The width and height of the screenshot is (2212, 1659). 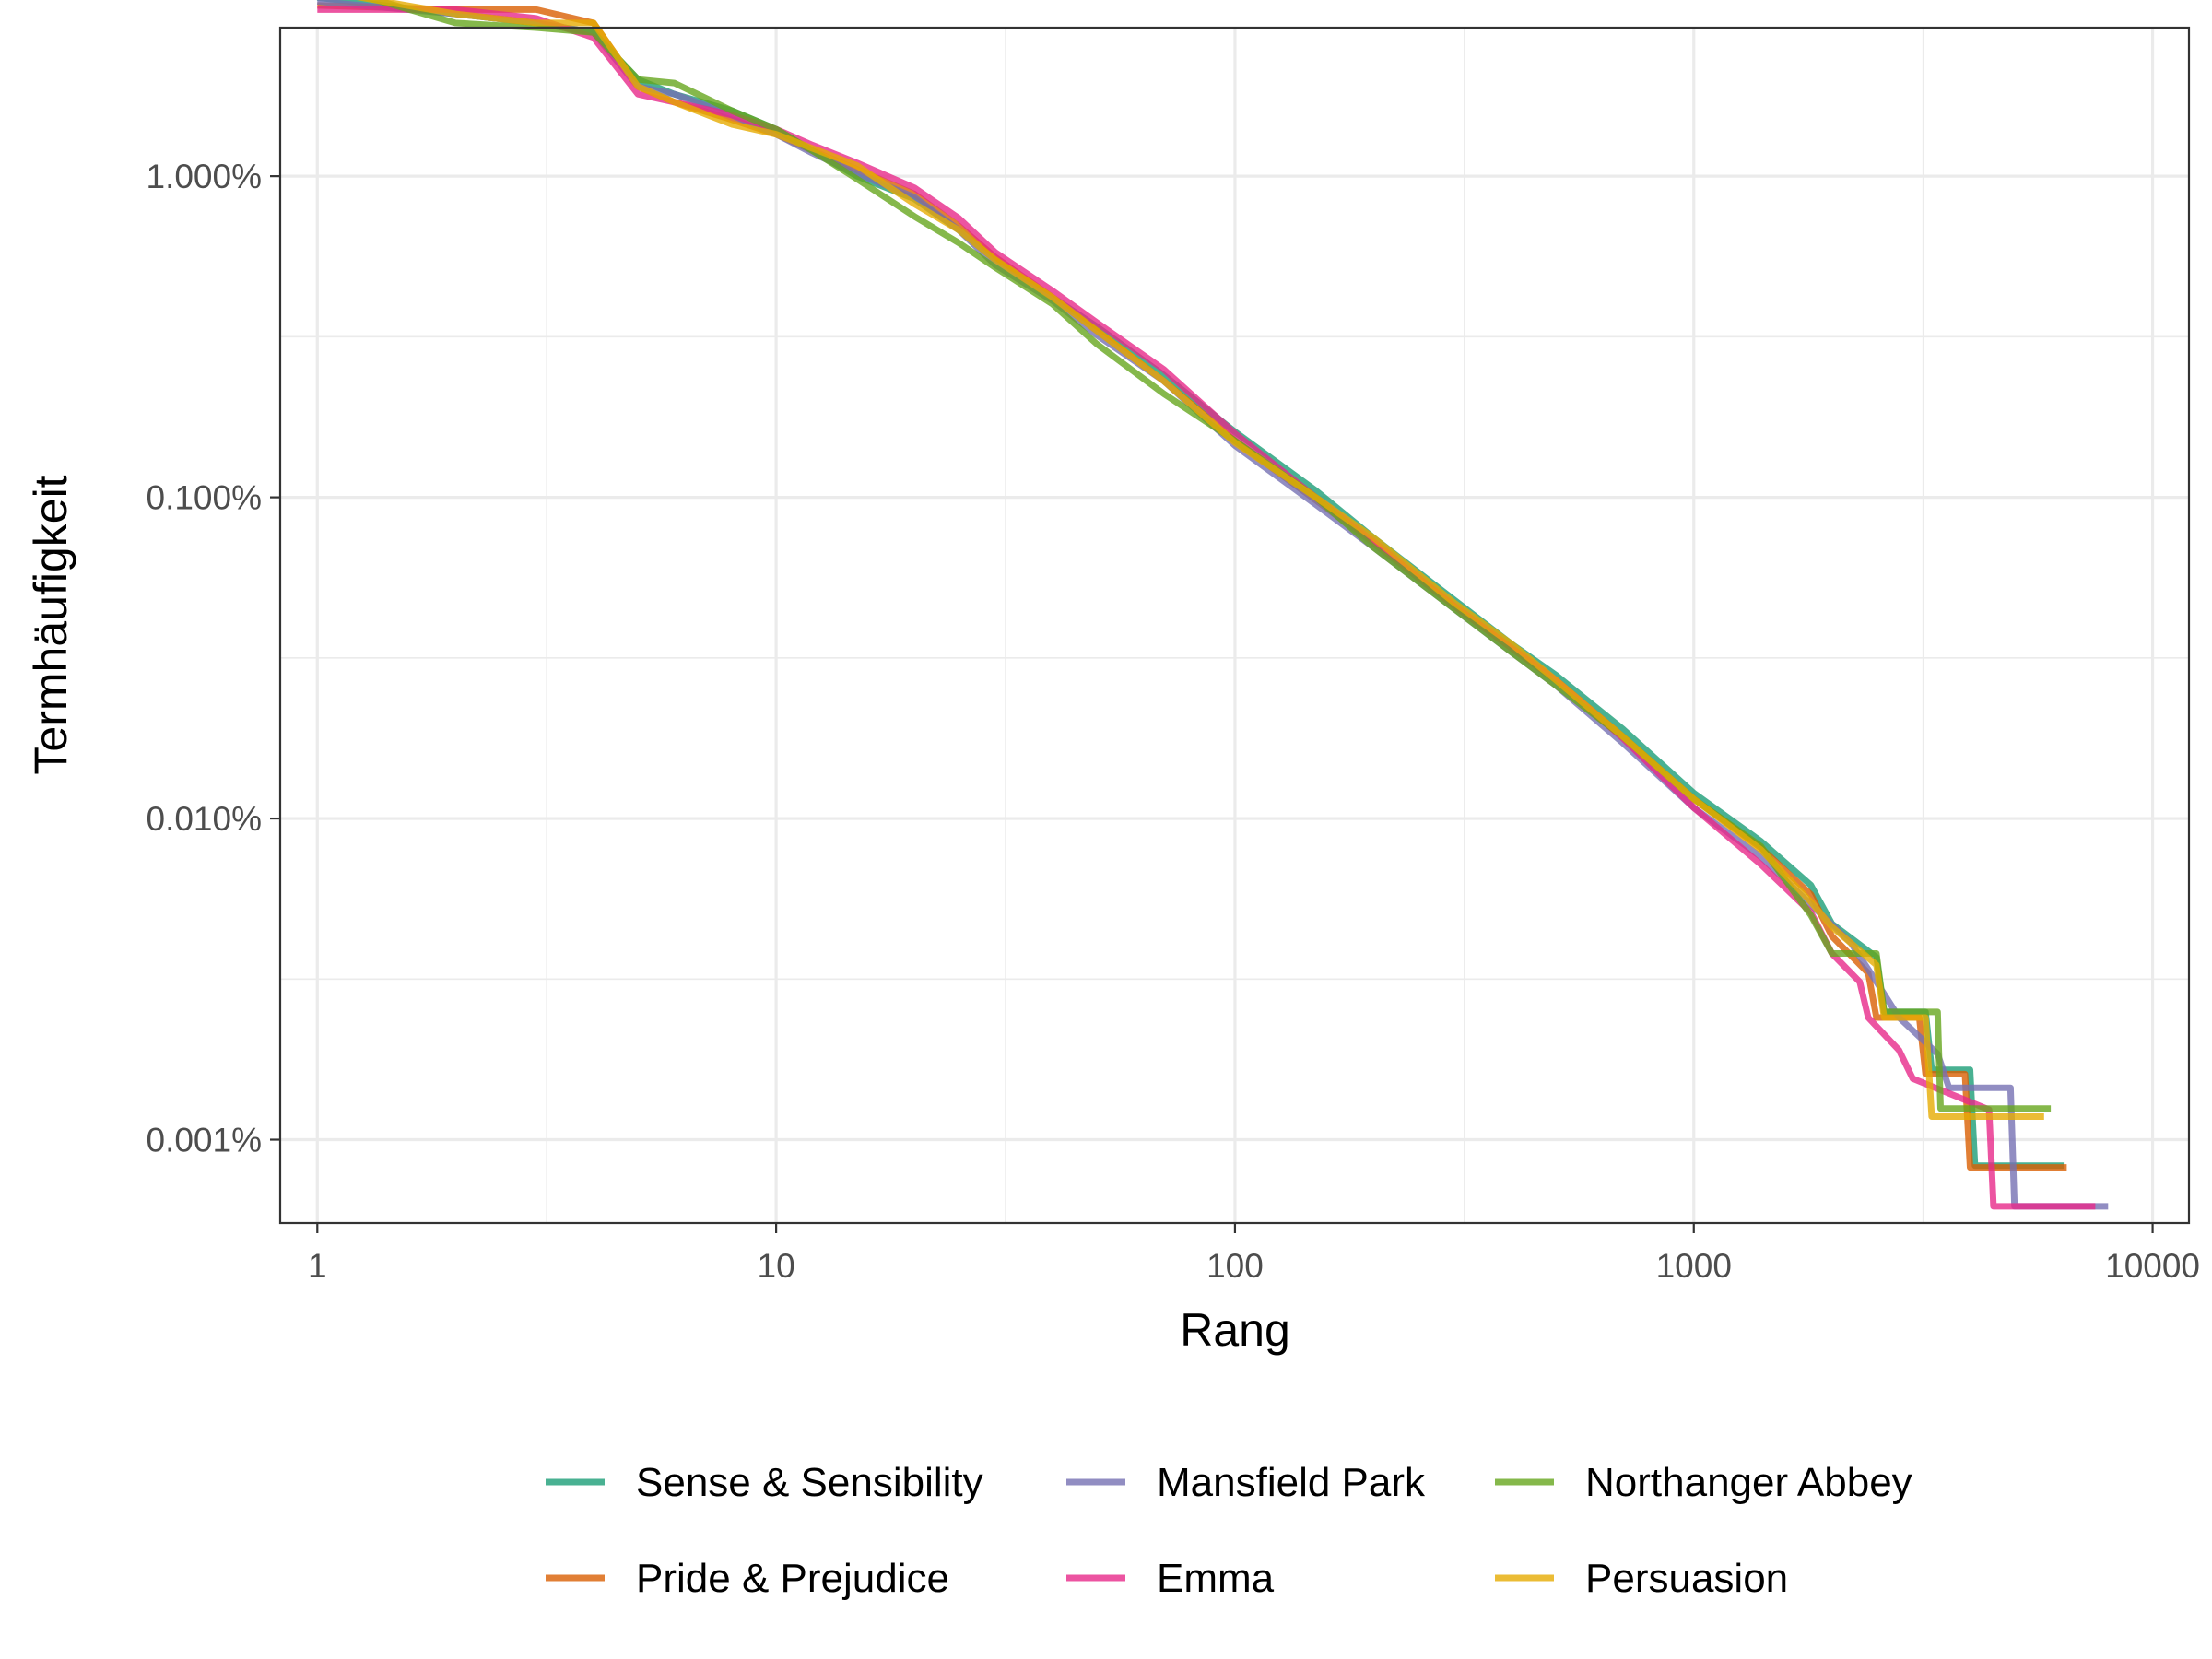 I want to click on y-tick-label: 0.010%, so click(x=205, y=819).